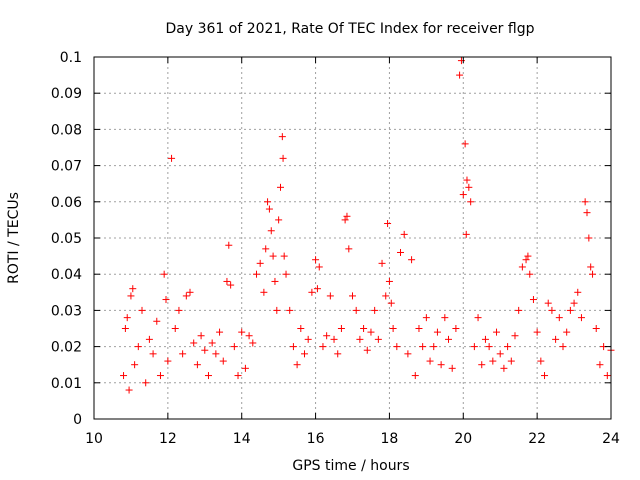 The width and height of the screenshot is (640, 480). Describe the element at coordinates (242, 439) in the screenshot. I see `x-tick-label: 14` at that location.